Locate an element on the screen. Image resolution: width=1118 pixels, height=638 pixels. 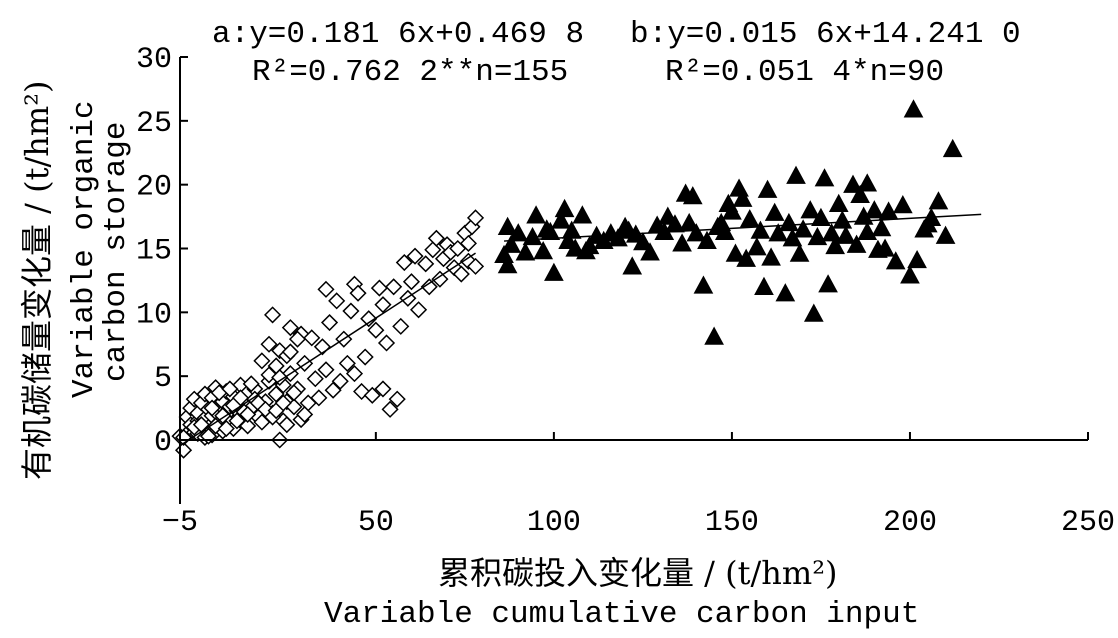
y-tick-label: 20 is located at coordinates (154, 188).